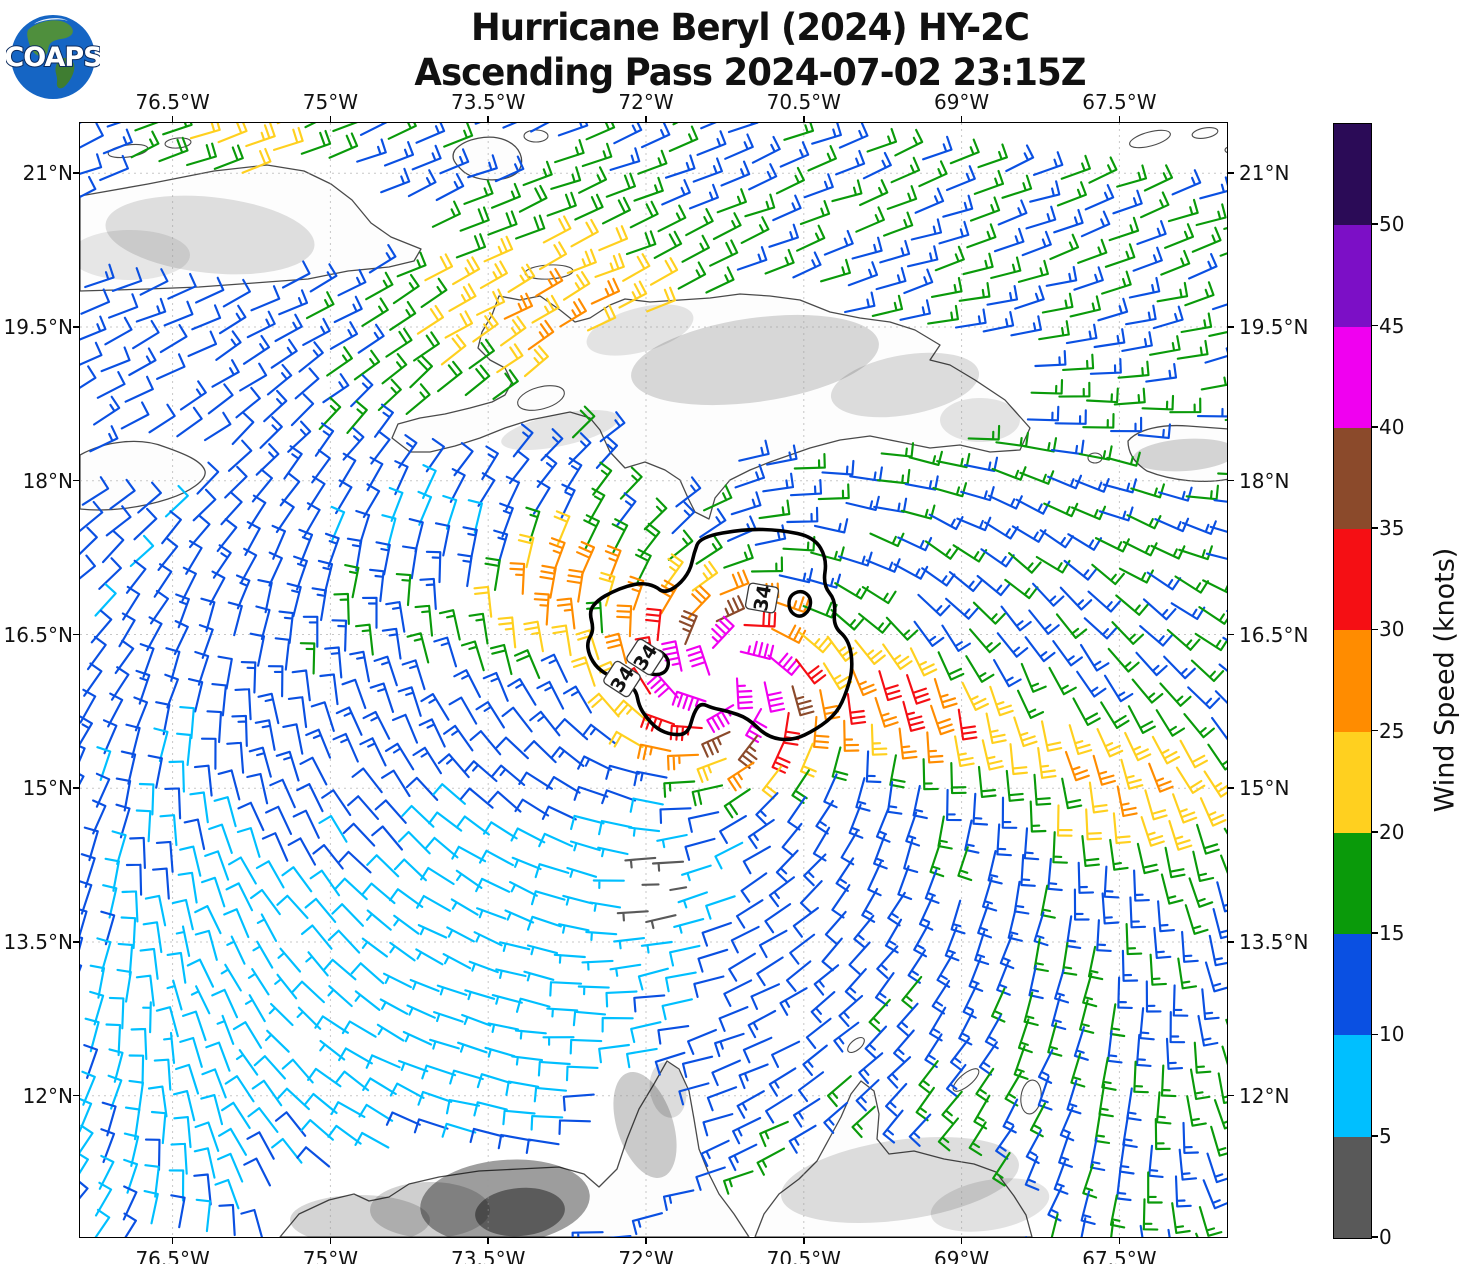 The height and width of the screenshot is (1264, 1469). Describe the element at coordinates (143, 475) in the screenshot. I see `land-jamaica` at that location.